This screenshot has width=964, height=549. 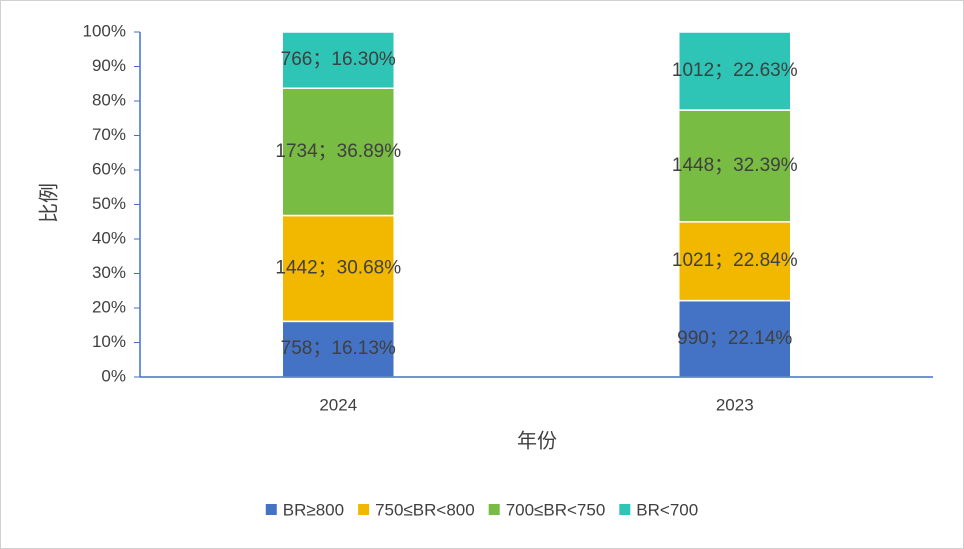 What do you see at coordinates (667, 509) in the screenshot?
I see `legend-label: BR<700` at bounding box center [667, 509].